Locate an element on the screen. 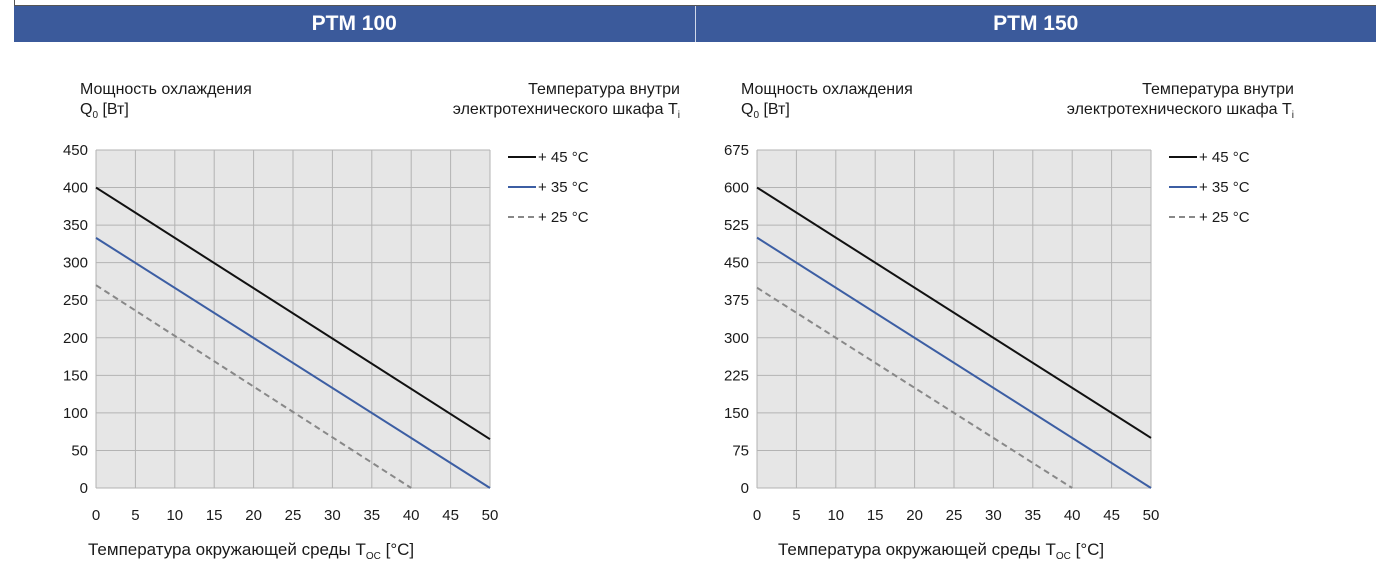  header-divider is located at coordinates (695, 24).